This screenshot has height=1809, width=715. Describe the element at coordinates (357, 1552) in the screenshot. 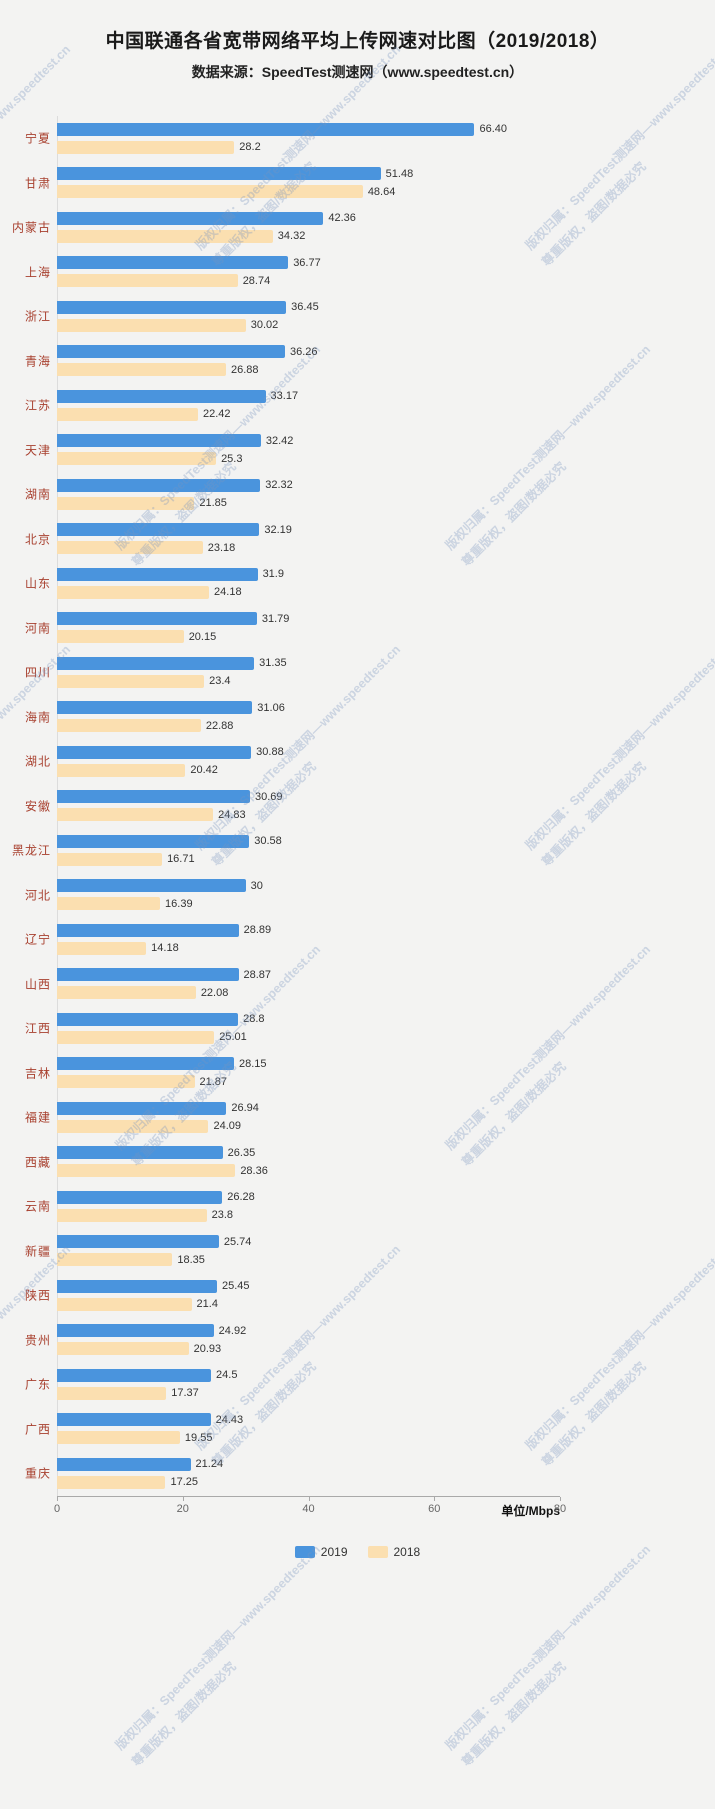

I see `legend: 2019 2018` at that location.